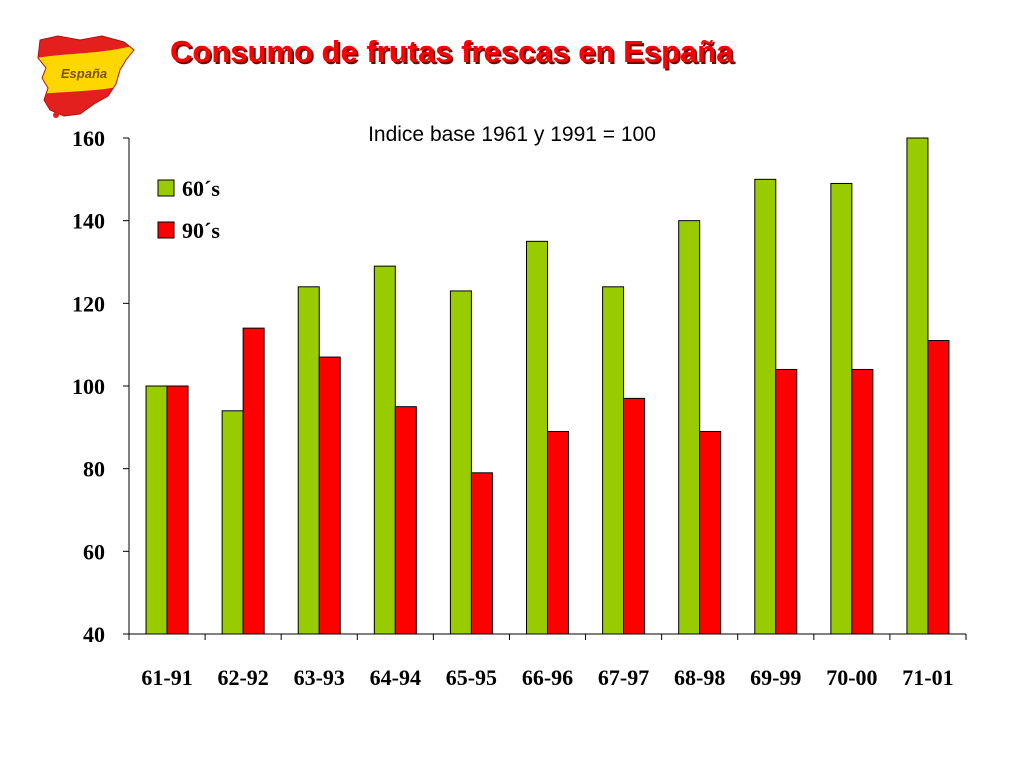 The image size is (1024, 768). What do you see at coordinates (166, 677) in the screenshot?
I see `x-tick-label: 61-91` at bounding box center [166, 677].